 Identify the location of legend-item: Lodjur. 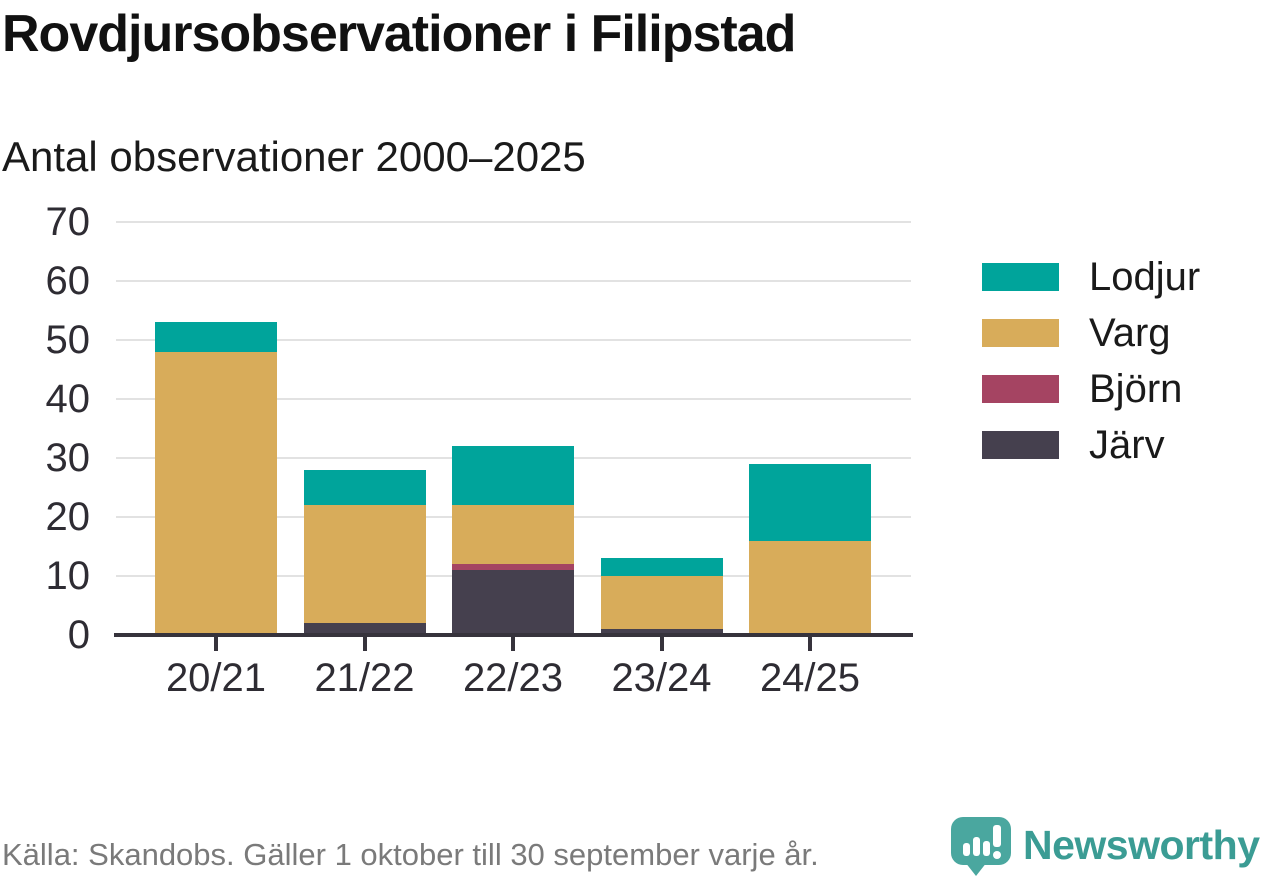
(1091, 277).